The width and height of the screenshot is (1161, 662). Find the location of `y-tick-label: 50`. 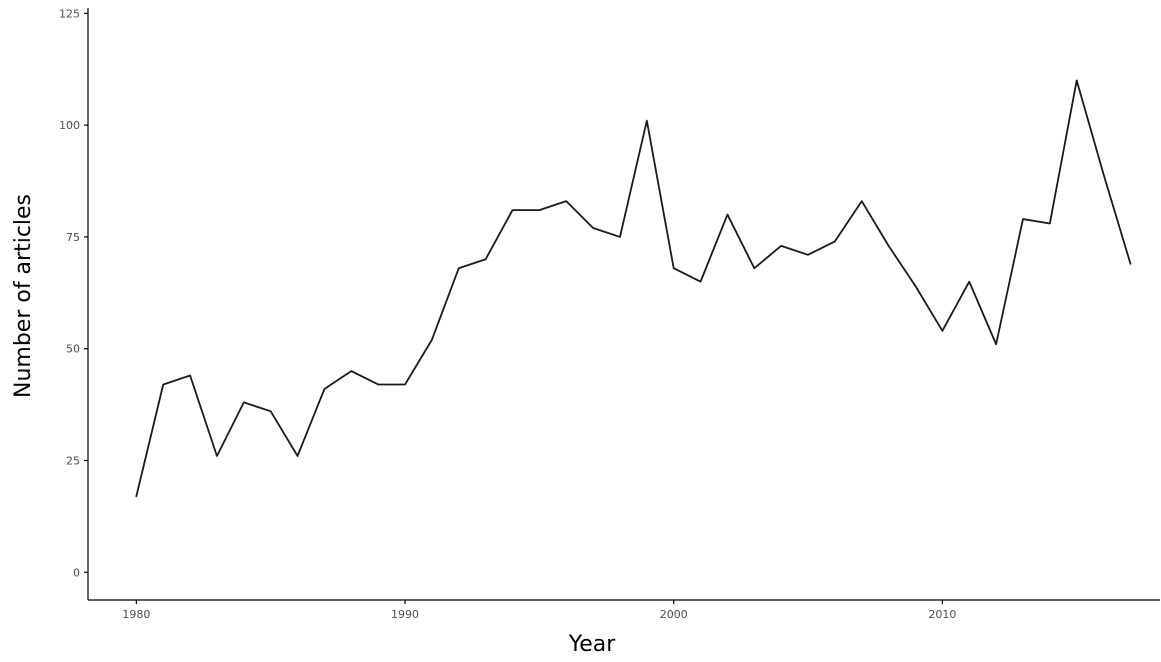

y-tick-label: 50 is located at coordinates (73, 349).